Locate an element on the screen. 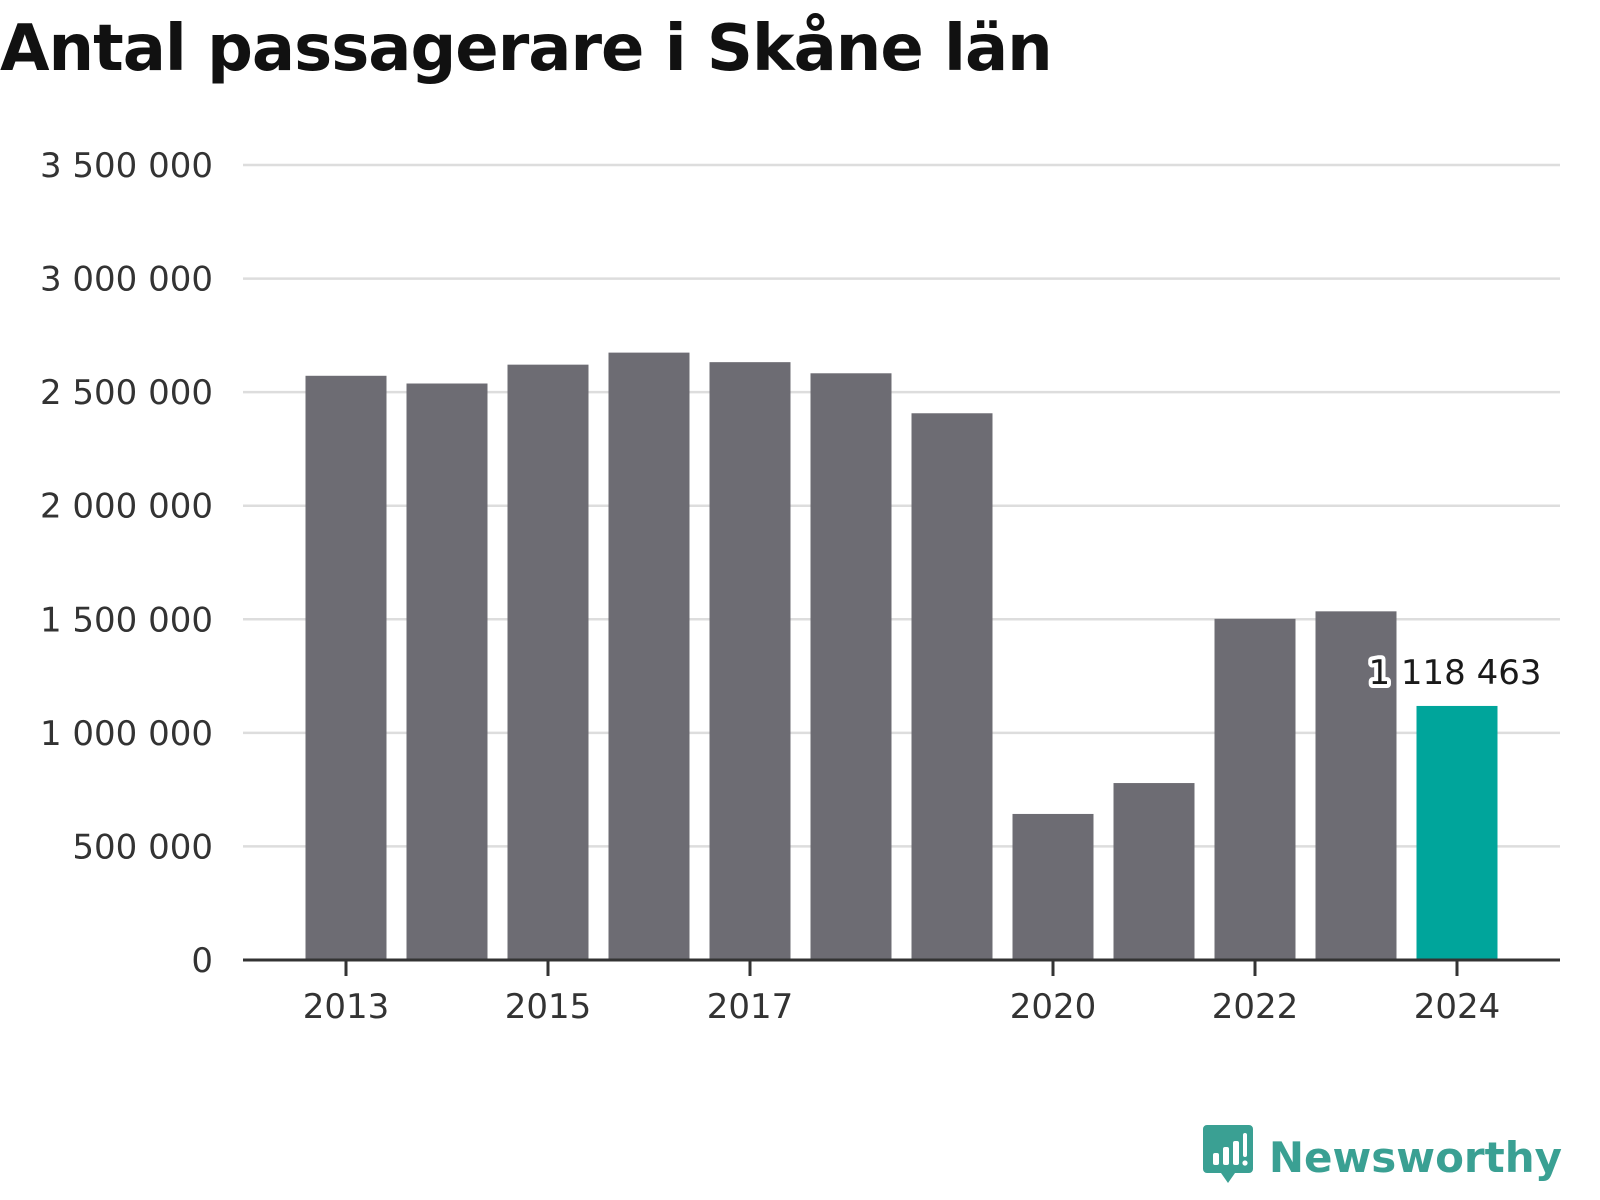 This screenshot has height=1200, width=1600. chart-title: Antal passagerare i Skåne län is located at coordinates (526, 49).